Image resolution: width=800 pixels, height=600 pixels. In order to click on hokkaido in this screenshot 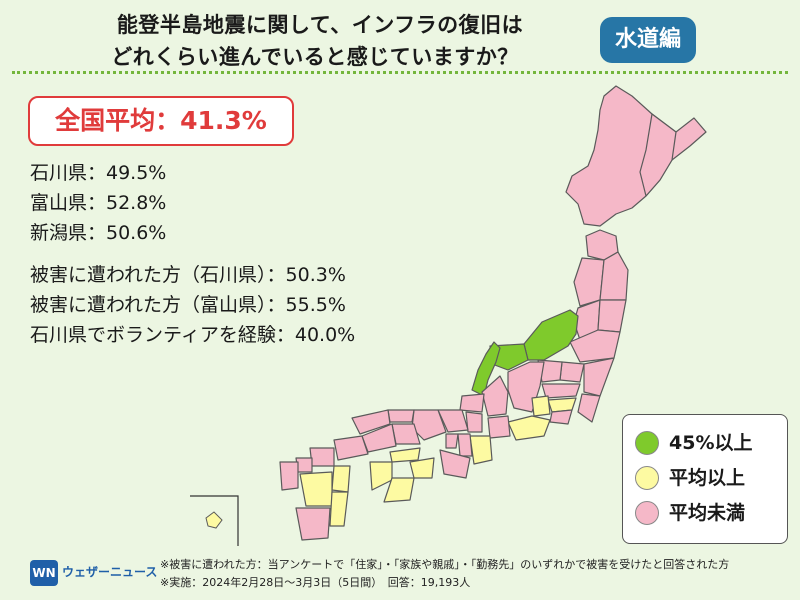, I will do `click(636, 156)`.